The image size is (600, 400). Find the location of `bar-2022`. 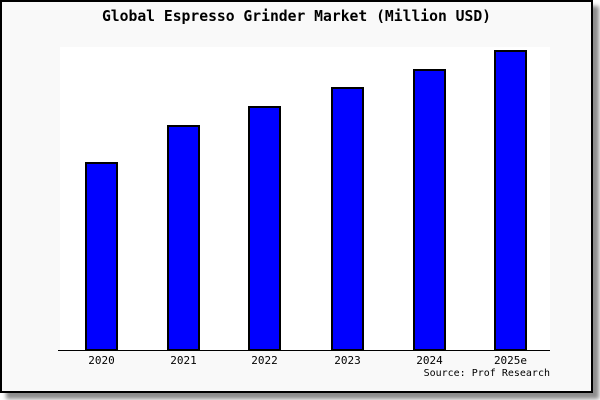

bar-2022 is located at coordinates (264, 228).